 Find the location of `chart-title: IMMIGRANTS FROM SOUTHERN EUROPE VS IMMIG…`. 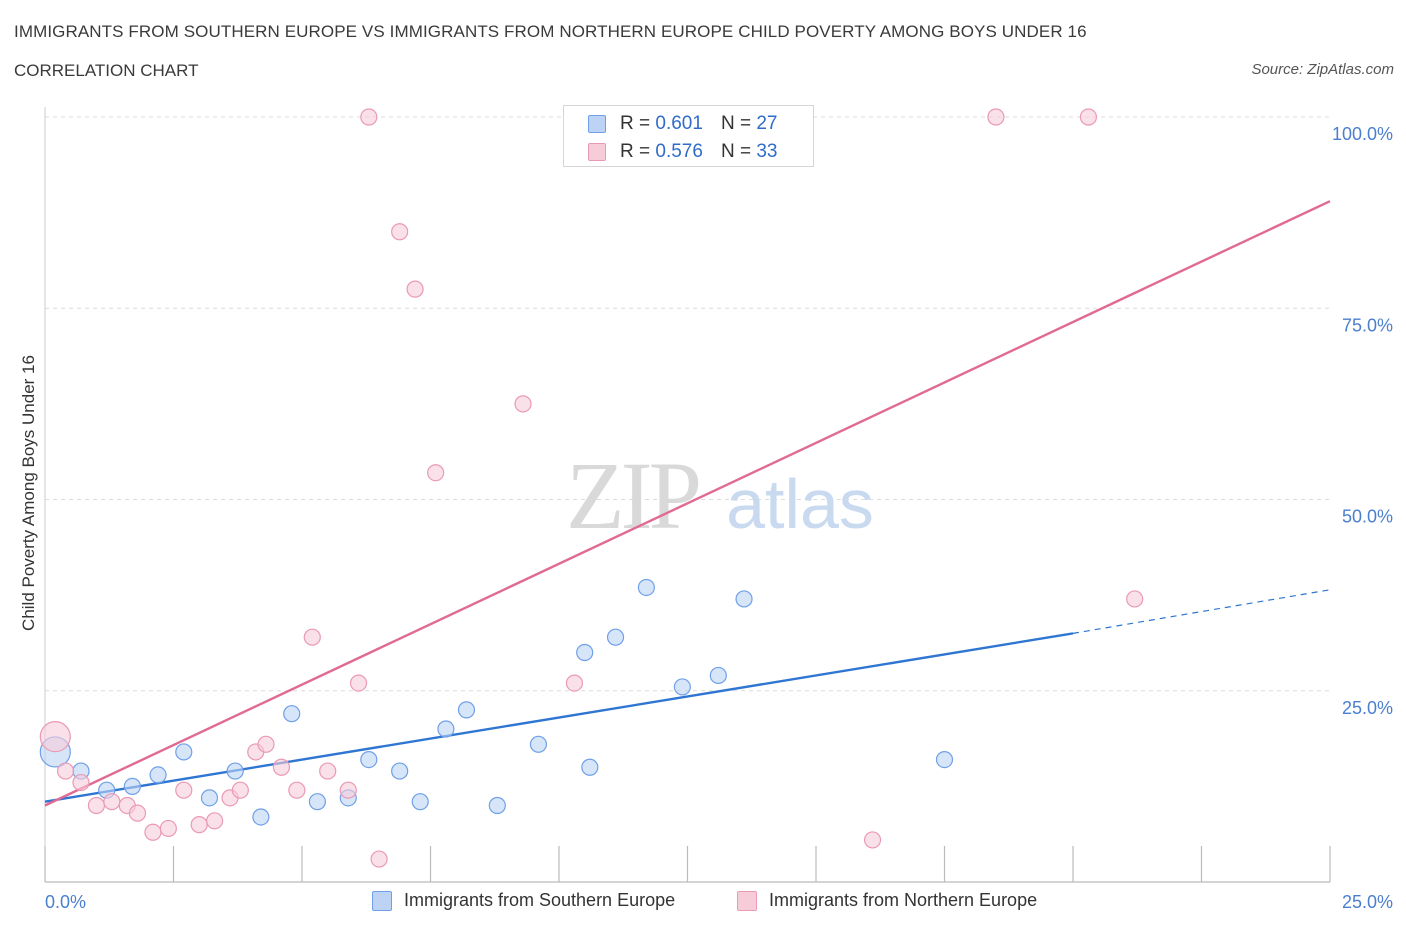

chart-title: IMMIGRANTS FROM SOUTHERN EUROPE VS IMMIG… is located at coordinates (550, 31).